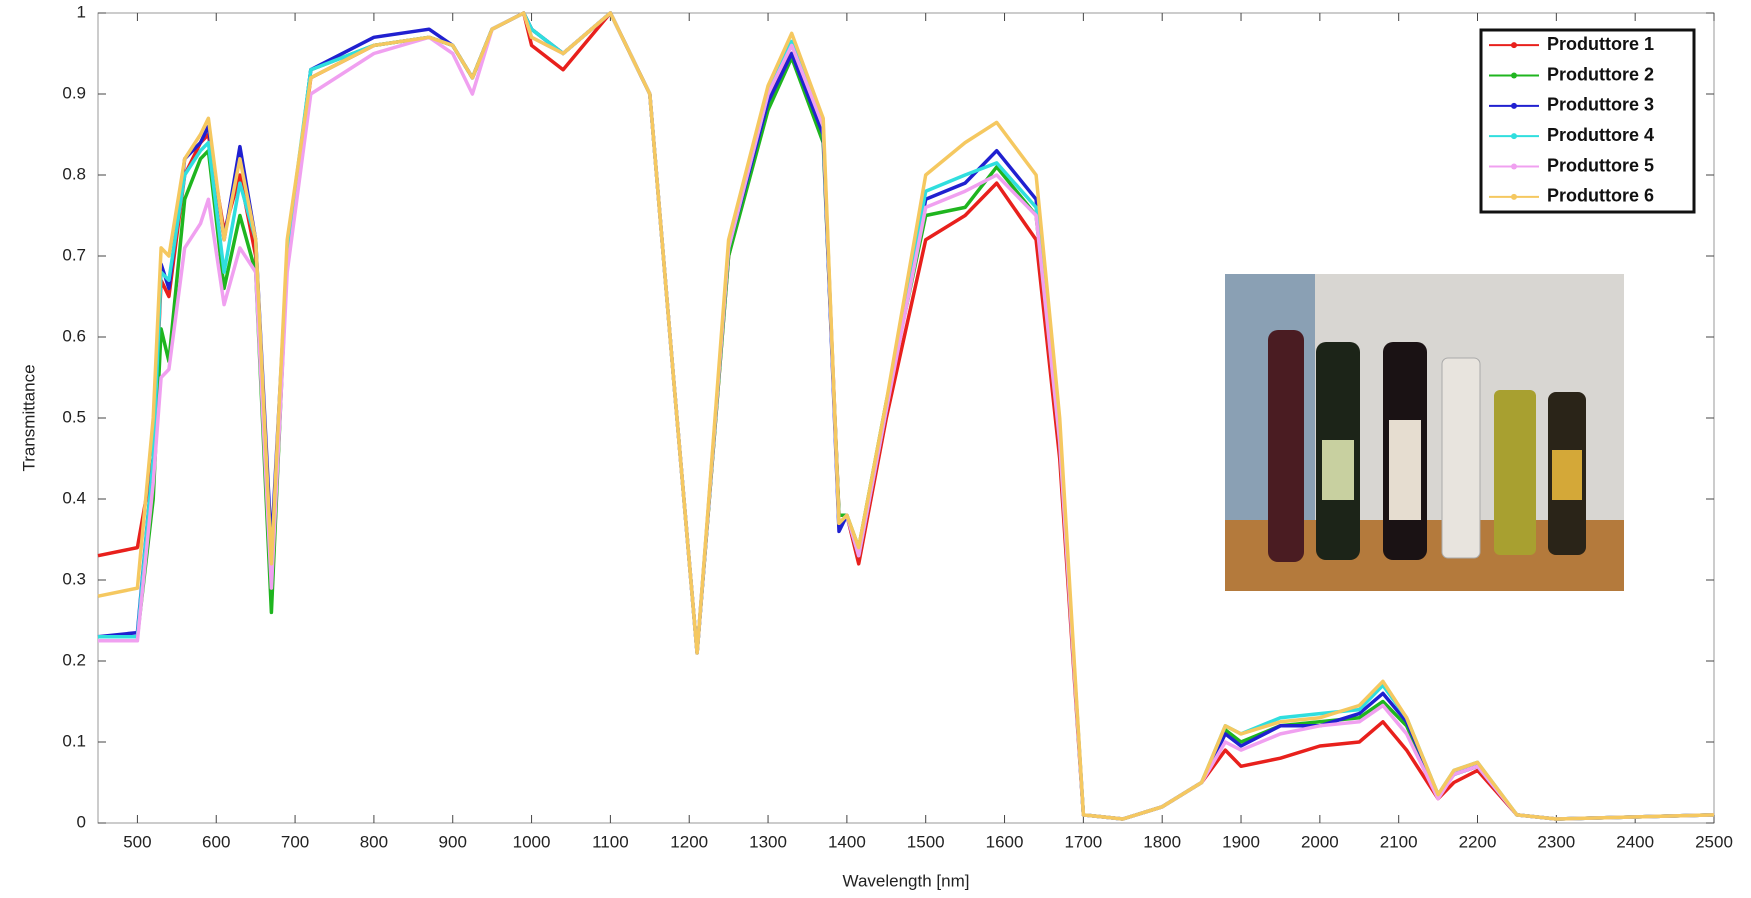  I want to click on y-tick-label: 0.5, so click(74, 416).